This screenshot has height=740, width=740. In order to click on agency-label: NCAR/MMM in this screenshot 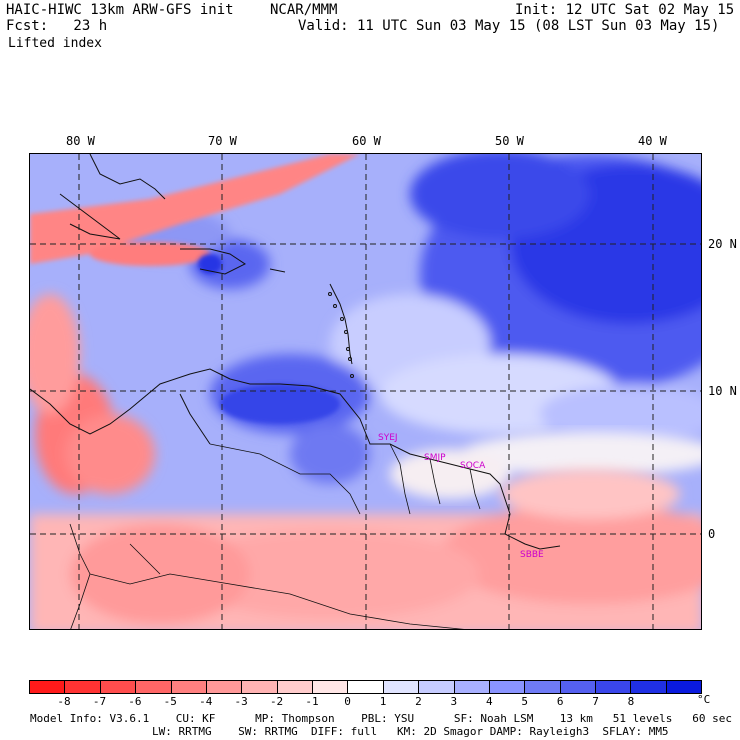, I will do `click(304, 10)`.